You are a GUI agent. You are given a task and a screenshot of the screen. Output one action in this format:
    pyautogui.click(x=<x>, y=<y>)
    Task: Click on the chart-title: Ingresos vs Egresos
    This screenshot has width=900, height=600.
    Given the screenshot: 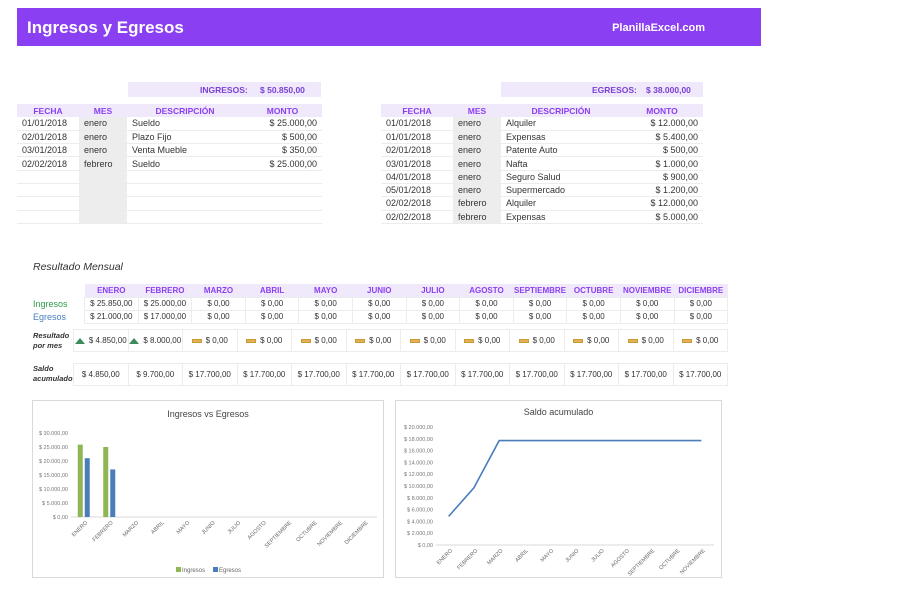 What is the action you would take?
    pyautogui.click(x=208, y=414)
    